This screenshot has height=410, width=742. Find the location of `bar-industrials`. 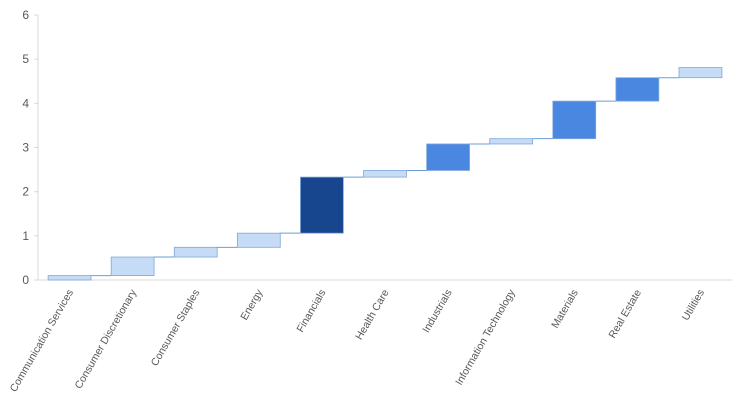

bar-industrials is located at coordinates (448, 157).